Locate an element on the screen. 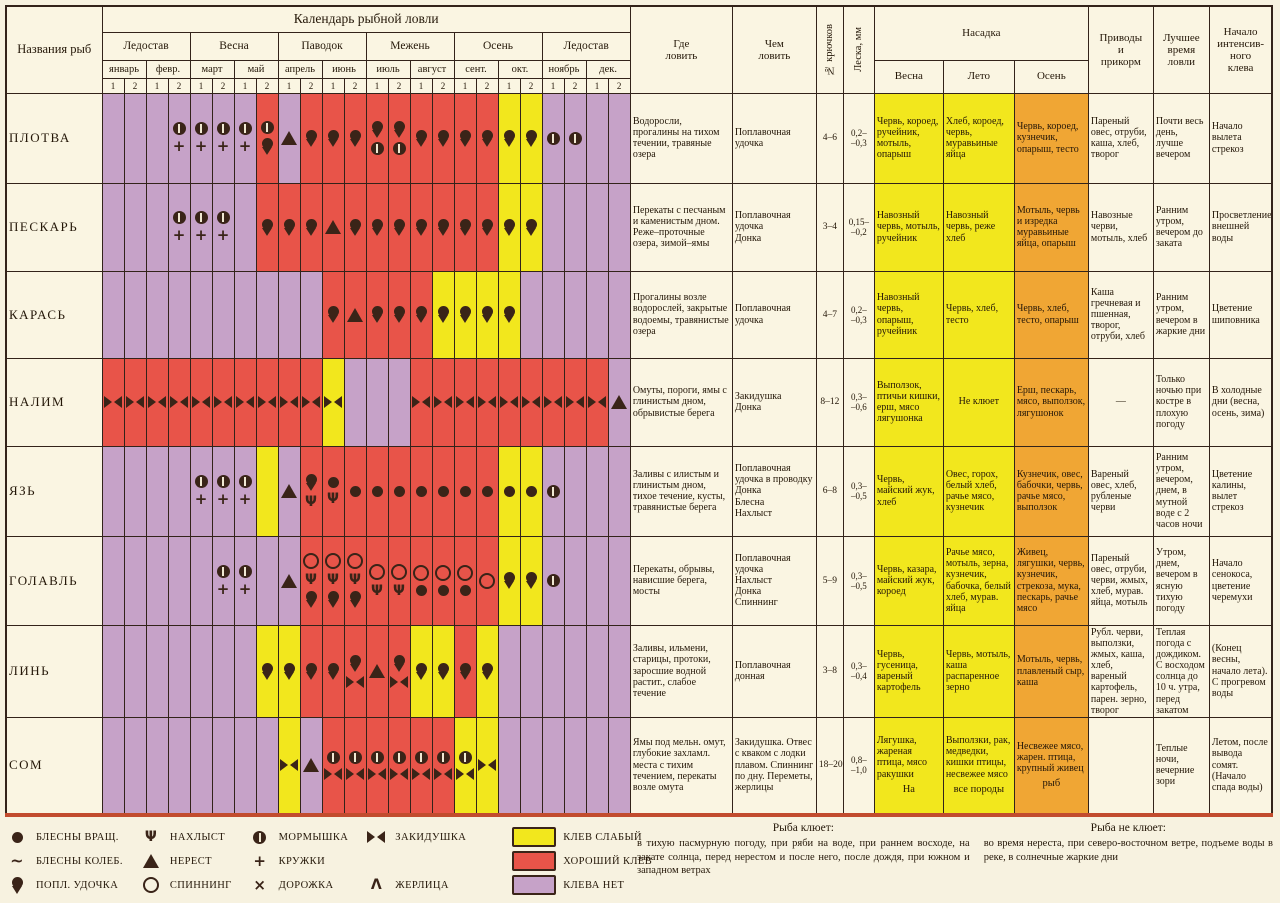  best-time-cell: Почти весь день, лучше вечером is located at coordinates (1181, 138).